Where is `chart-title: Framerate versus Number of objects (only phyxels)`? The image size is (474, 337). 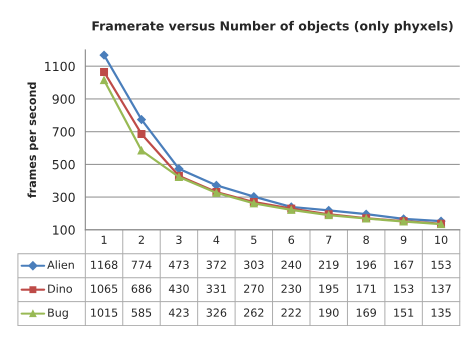
chart-title: Framerate versus Number of objects (only phyxels) is located at coordinates (272, 27).